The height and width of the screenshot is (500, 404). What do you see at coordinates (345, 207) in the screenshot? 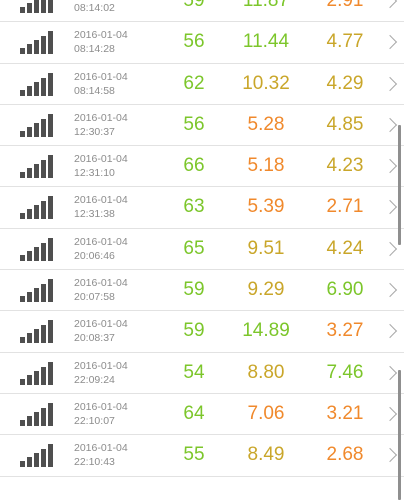
I see `value-3: 2.71` at bounding box center [345, 207].